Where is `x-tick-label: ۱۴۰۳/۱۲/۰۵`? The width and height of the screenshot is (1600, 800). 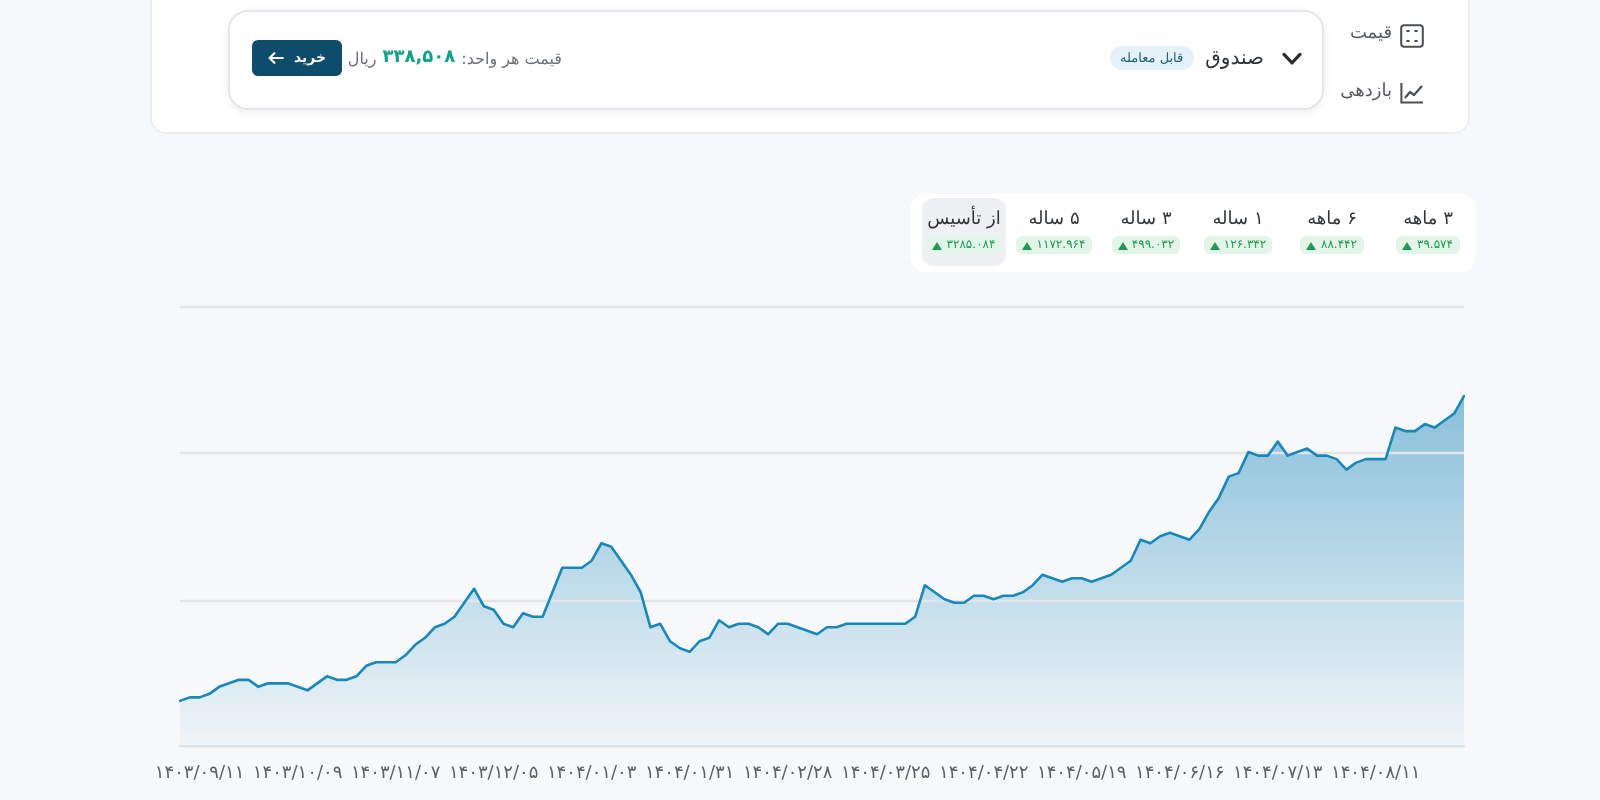
x-tick-label: ۱۴۰۳/۱۲/۰۵ is located at coordinates (493, 773).